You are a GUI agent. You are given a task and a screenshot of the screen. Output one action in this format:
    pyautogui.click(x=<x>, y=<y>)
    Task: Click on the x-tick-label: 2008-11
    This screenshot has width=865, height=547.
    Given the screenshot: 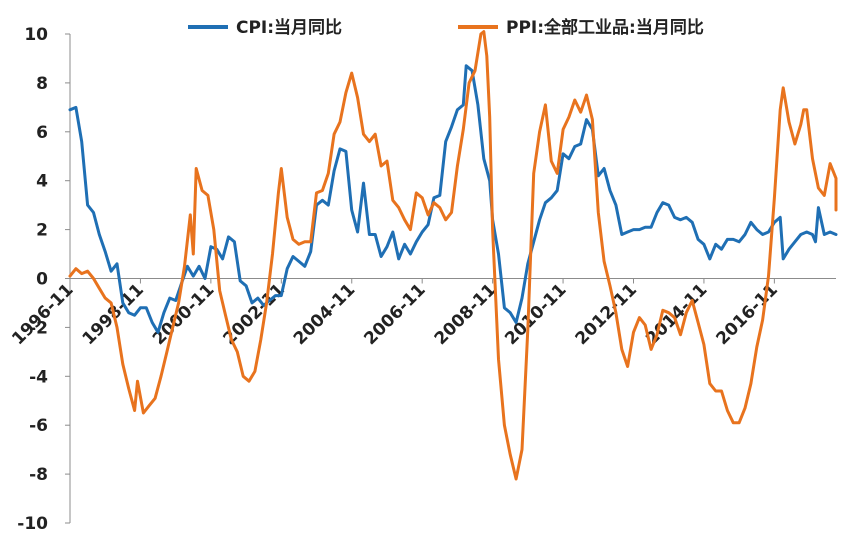 What is the action you would take?
    pyautogui.click(x=465, y=314)
    